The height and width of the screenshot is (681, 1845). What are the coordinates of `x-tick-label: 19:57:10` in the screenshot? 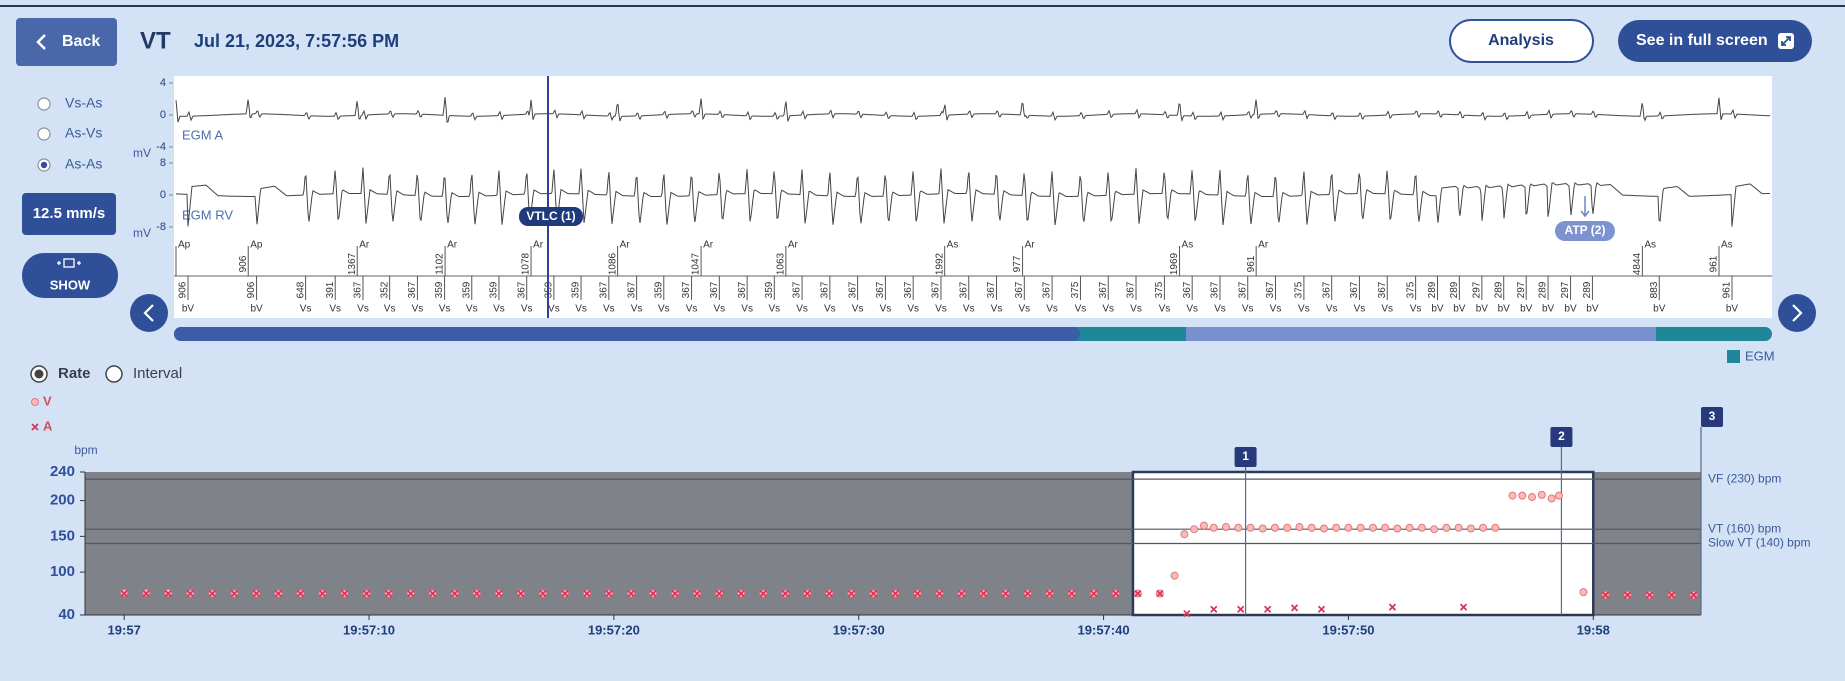 It's located at (369, 629).